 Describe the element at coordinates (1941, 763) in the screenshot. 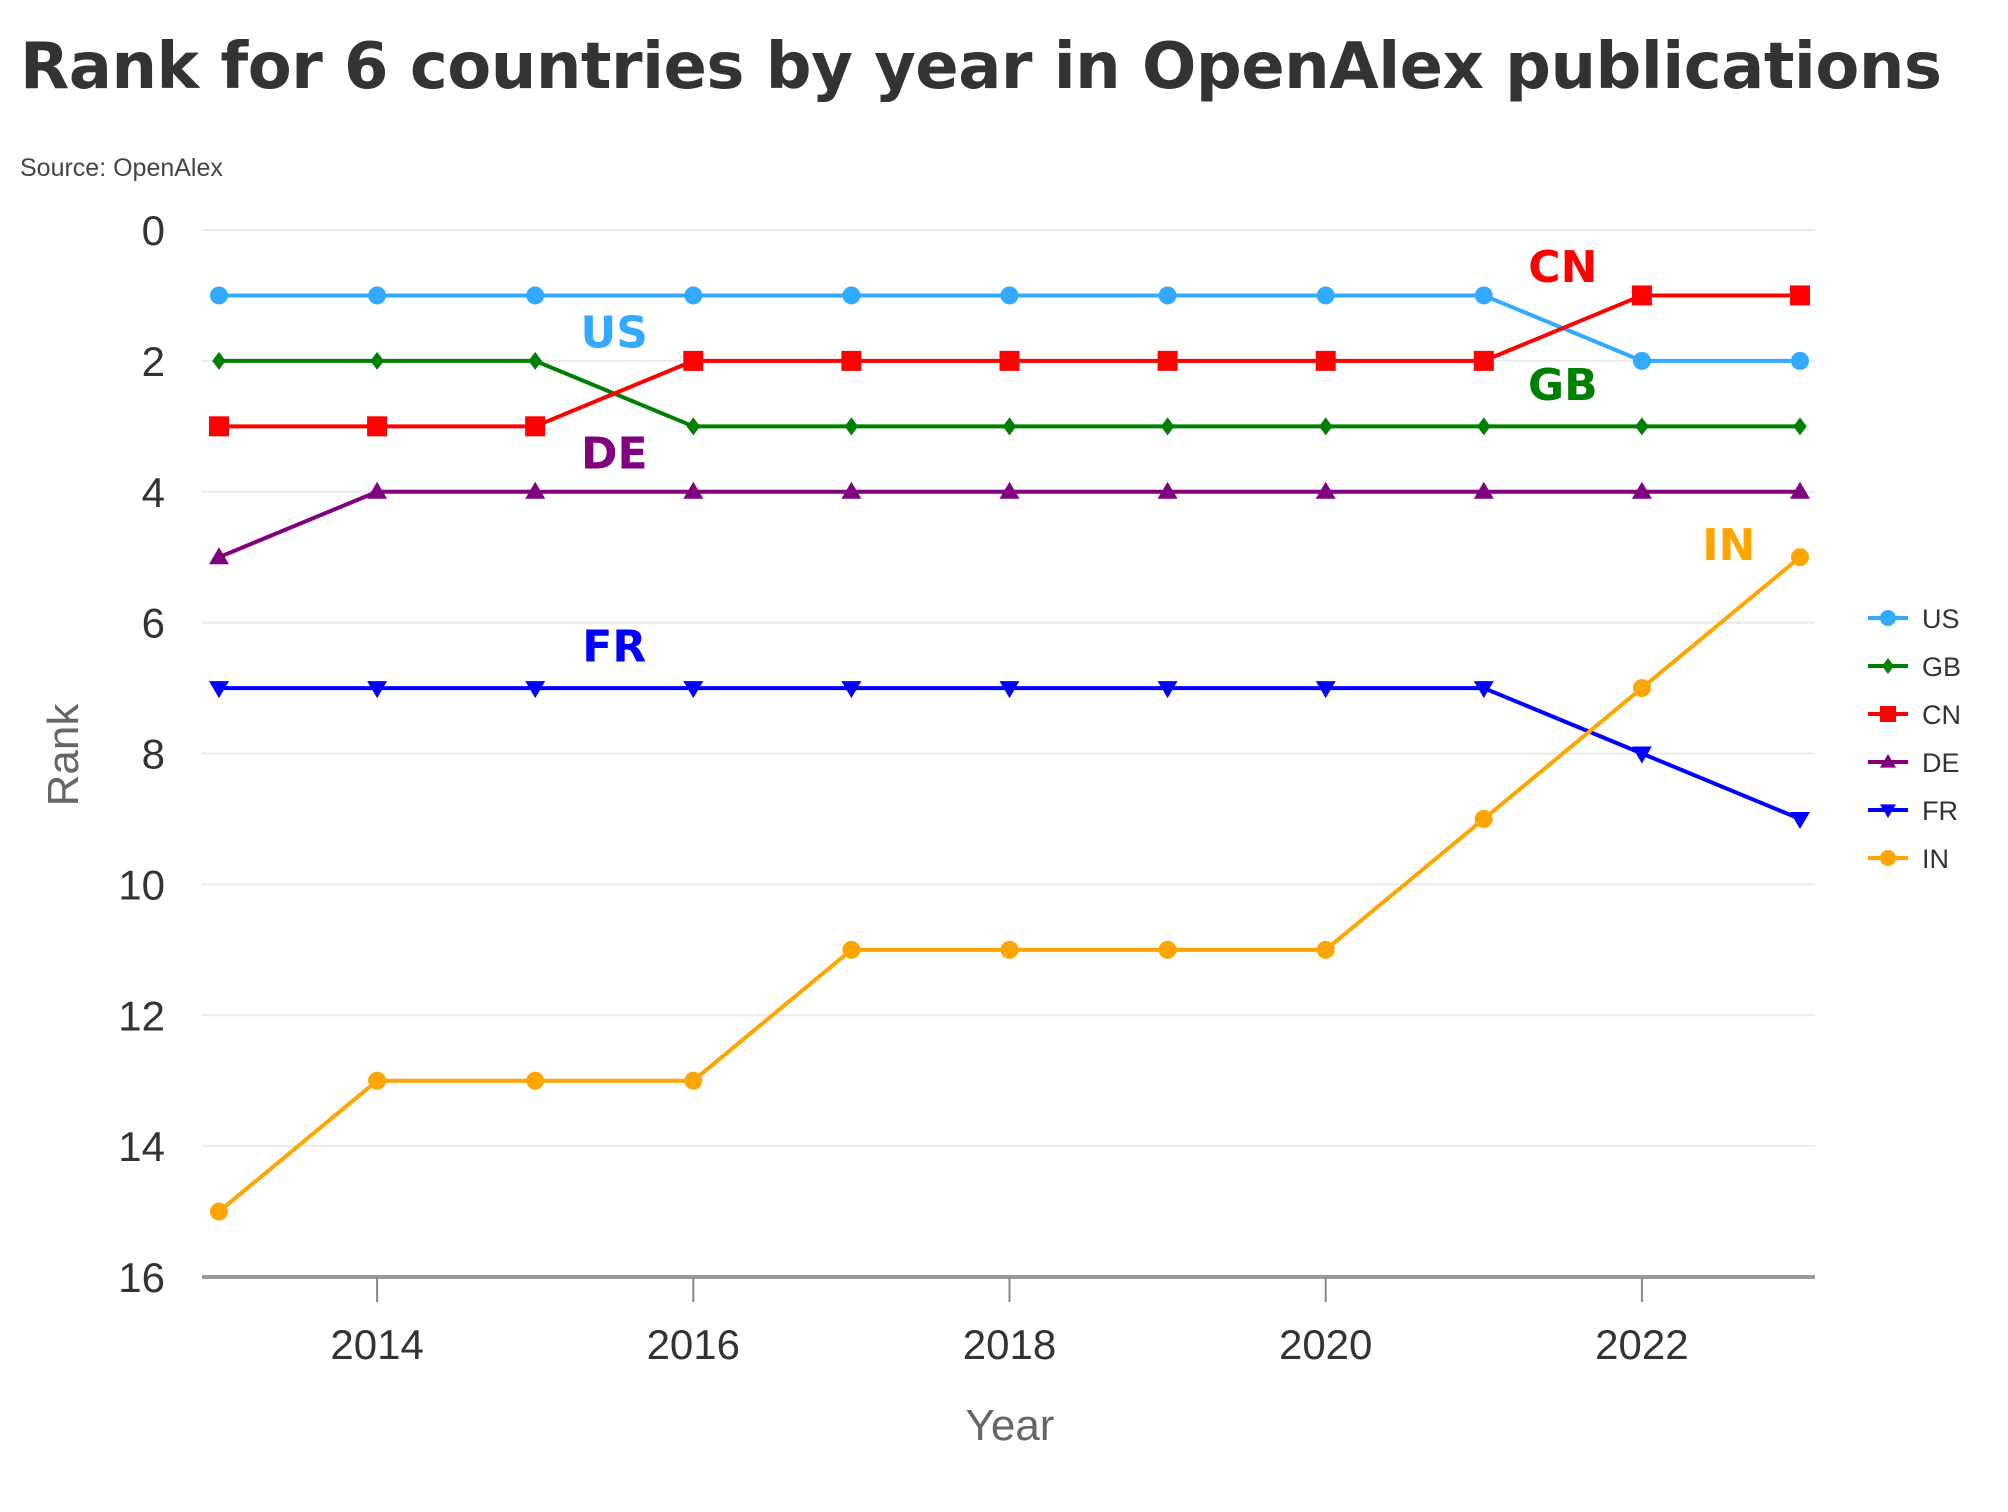

I see `legend-label: DE` at that location.